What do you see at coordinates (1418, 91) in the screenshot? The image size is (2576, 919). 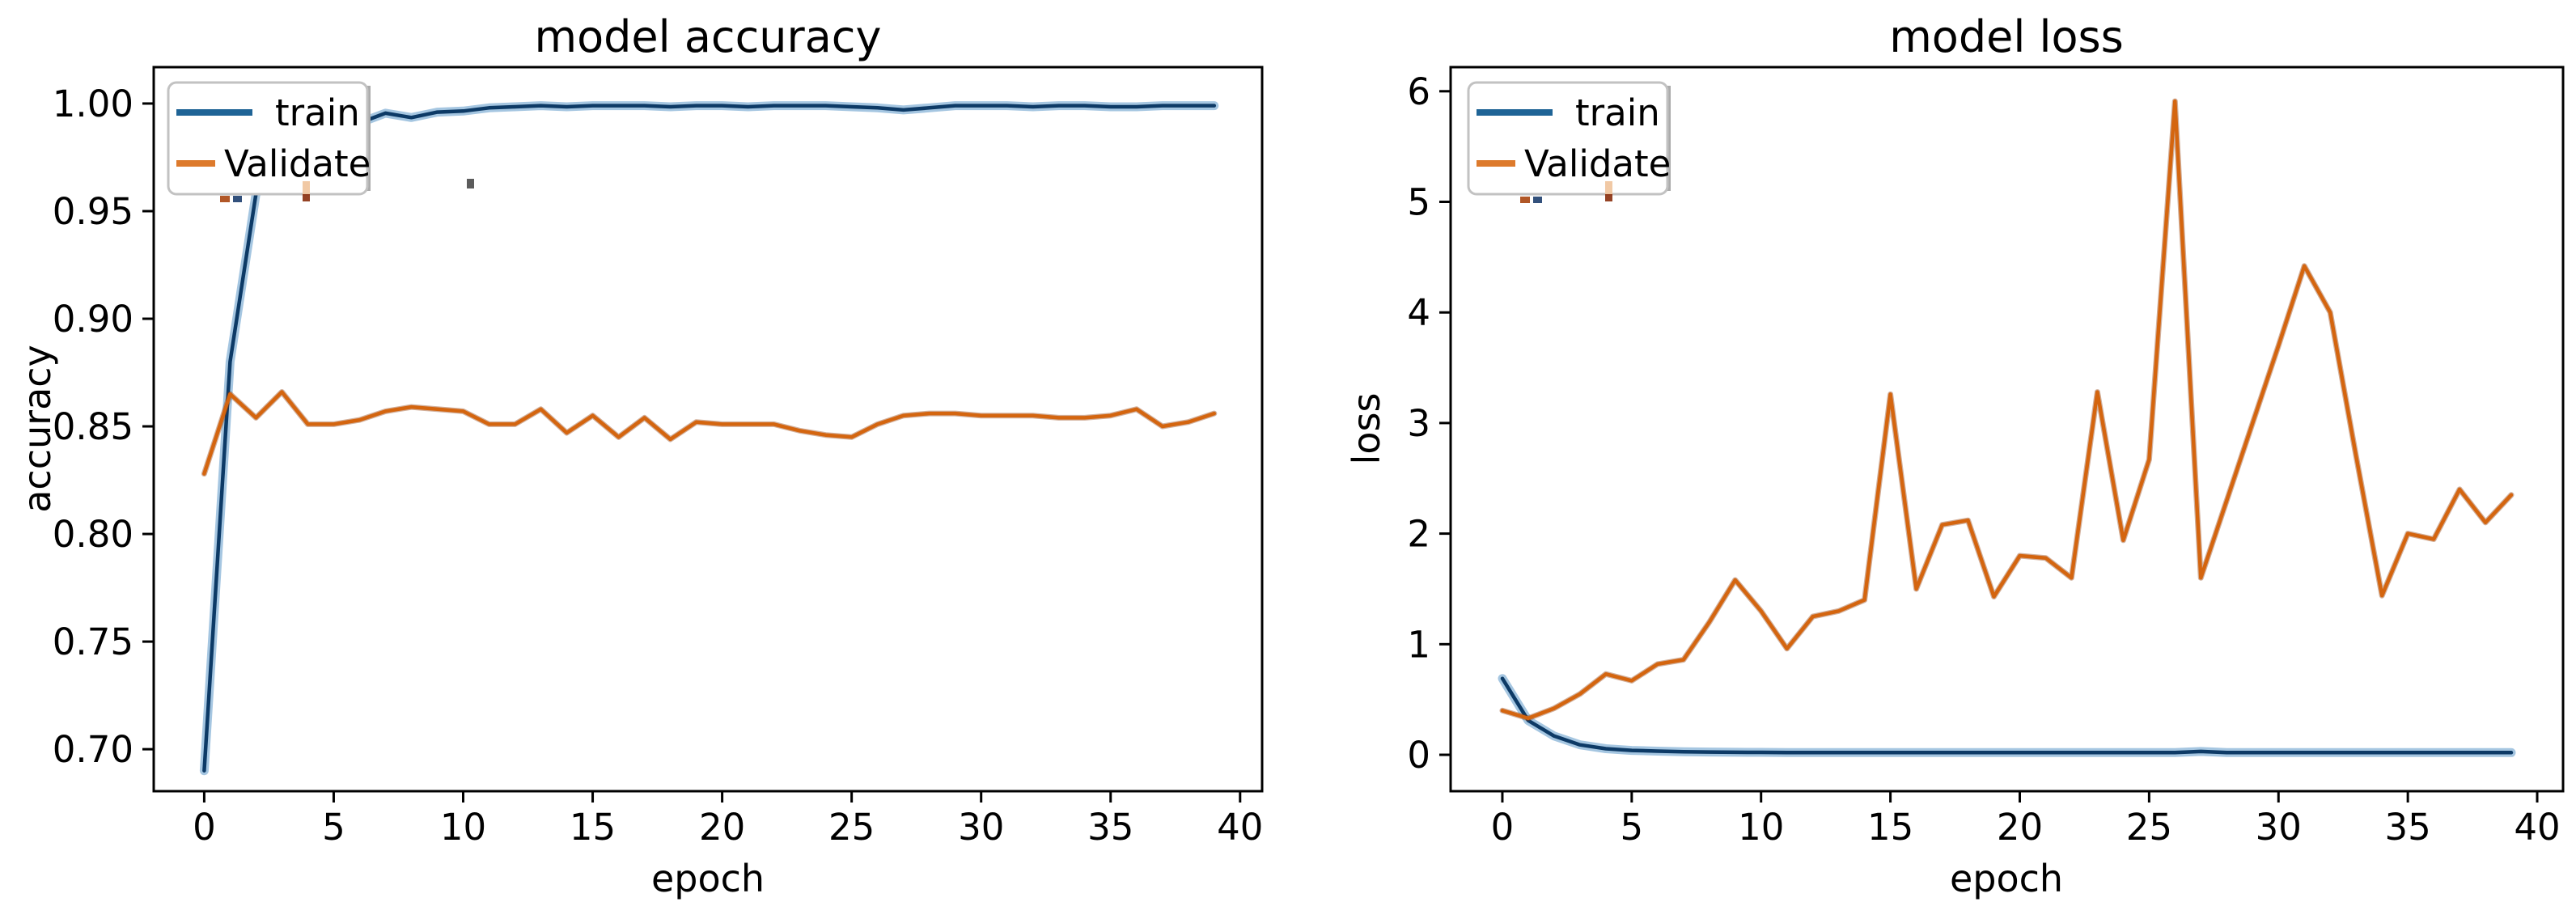 I see `y-tick-label: 6` at bounding box center [1418, 91].